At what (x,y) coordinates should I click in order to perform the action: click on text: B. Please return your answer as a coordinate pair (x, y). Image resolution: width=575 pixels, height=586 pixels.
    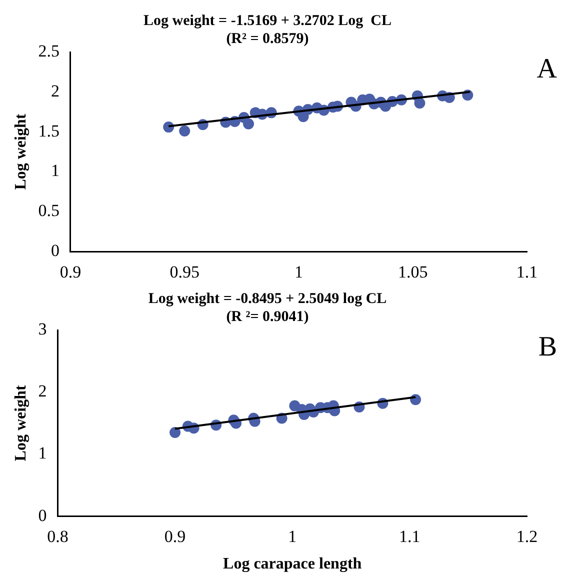
    Looking at the image, I should click on (547, 346).